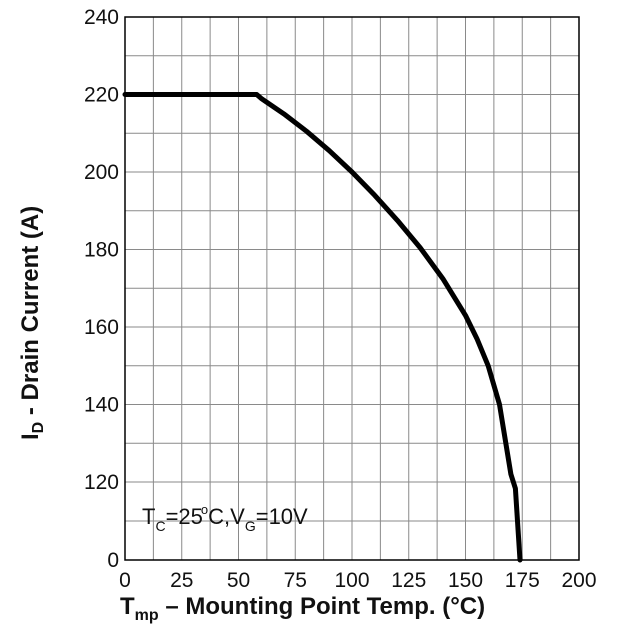 This screenshot has width=619, height=625. What do you see at coordinates (101, 17) in the screenshot?
I see `y-tick-label: 240` at bounding box center [101, 17].